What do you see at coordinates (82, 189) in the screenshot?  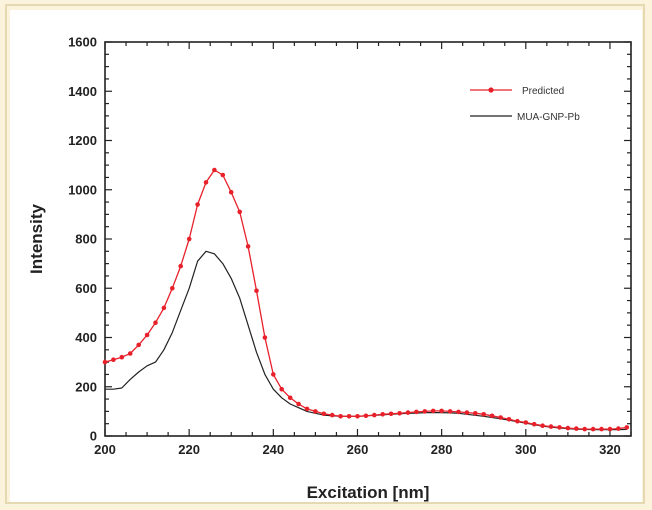 I see `y-tick-label: 1000` at bounding box center [82, 189].